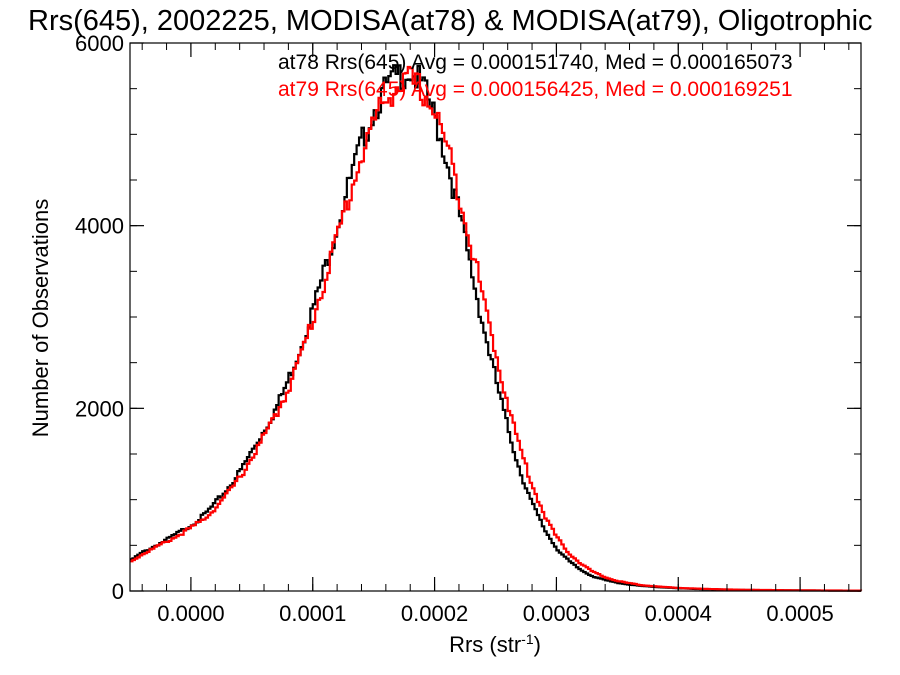 This screenshot has width=900, height=675. Describe the element at coordinates (678, 613) in the screenshot. I see `x-tick-label-4: 0.0004` at that location.